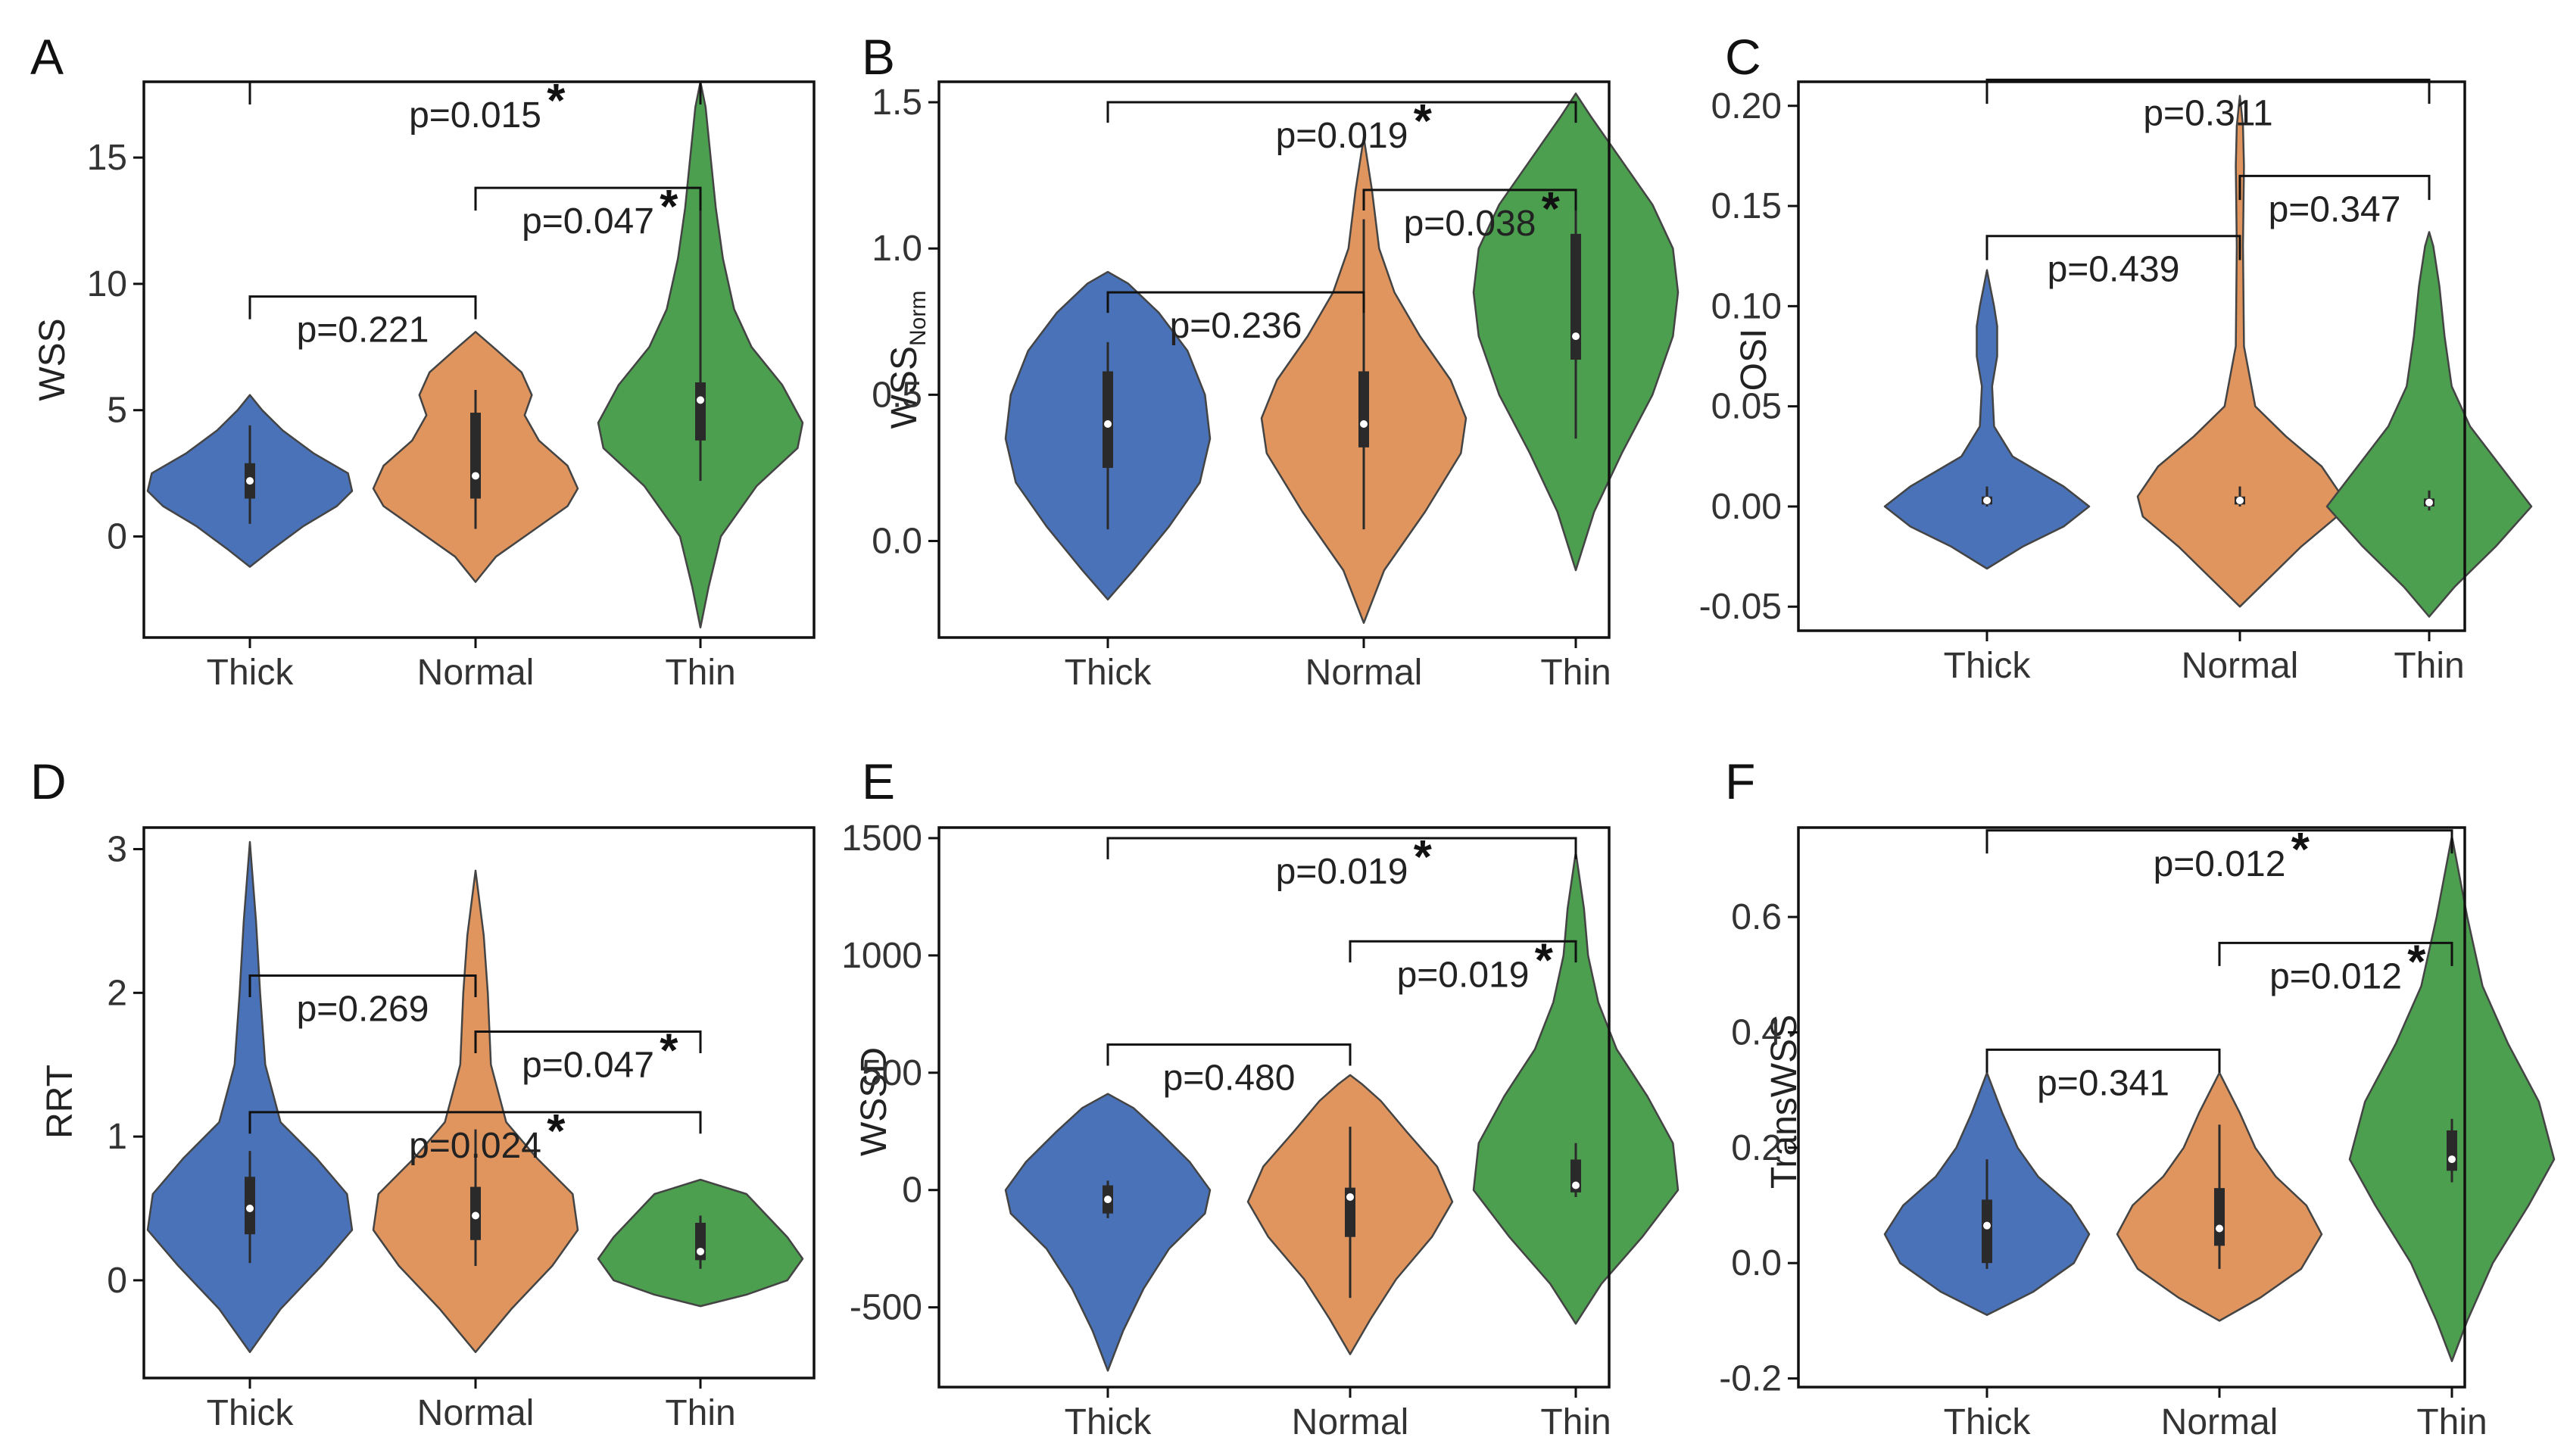 This screenshot has height=1456, width=2567. I want to click on y-tick-label: 0.00, so click(1747, 507).